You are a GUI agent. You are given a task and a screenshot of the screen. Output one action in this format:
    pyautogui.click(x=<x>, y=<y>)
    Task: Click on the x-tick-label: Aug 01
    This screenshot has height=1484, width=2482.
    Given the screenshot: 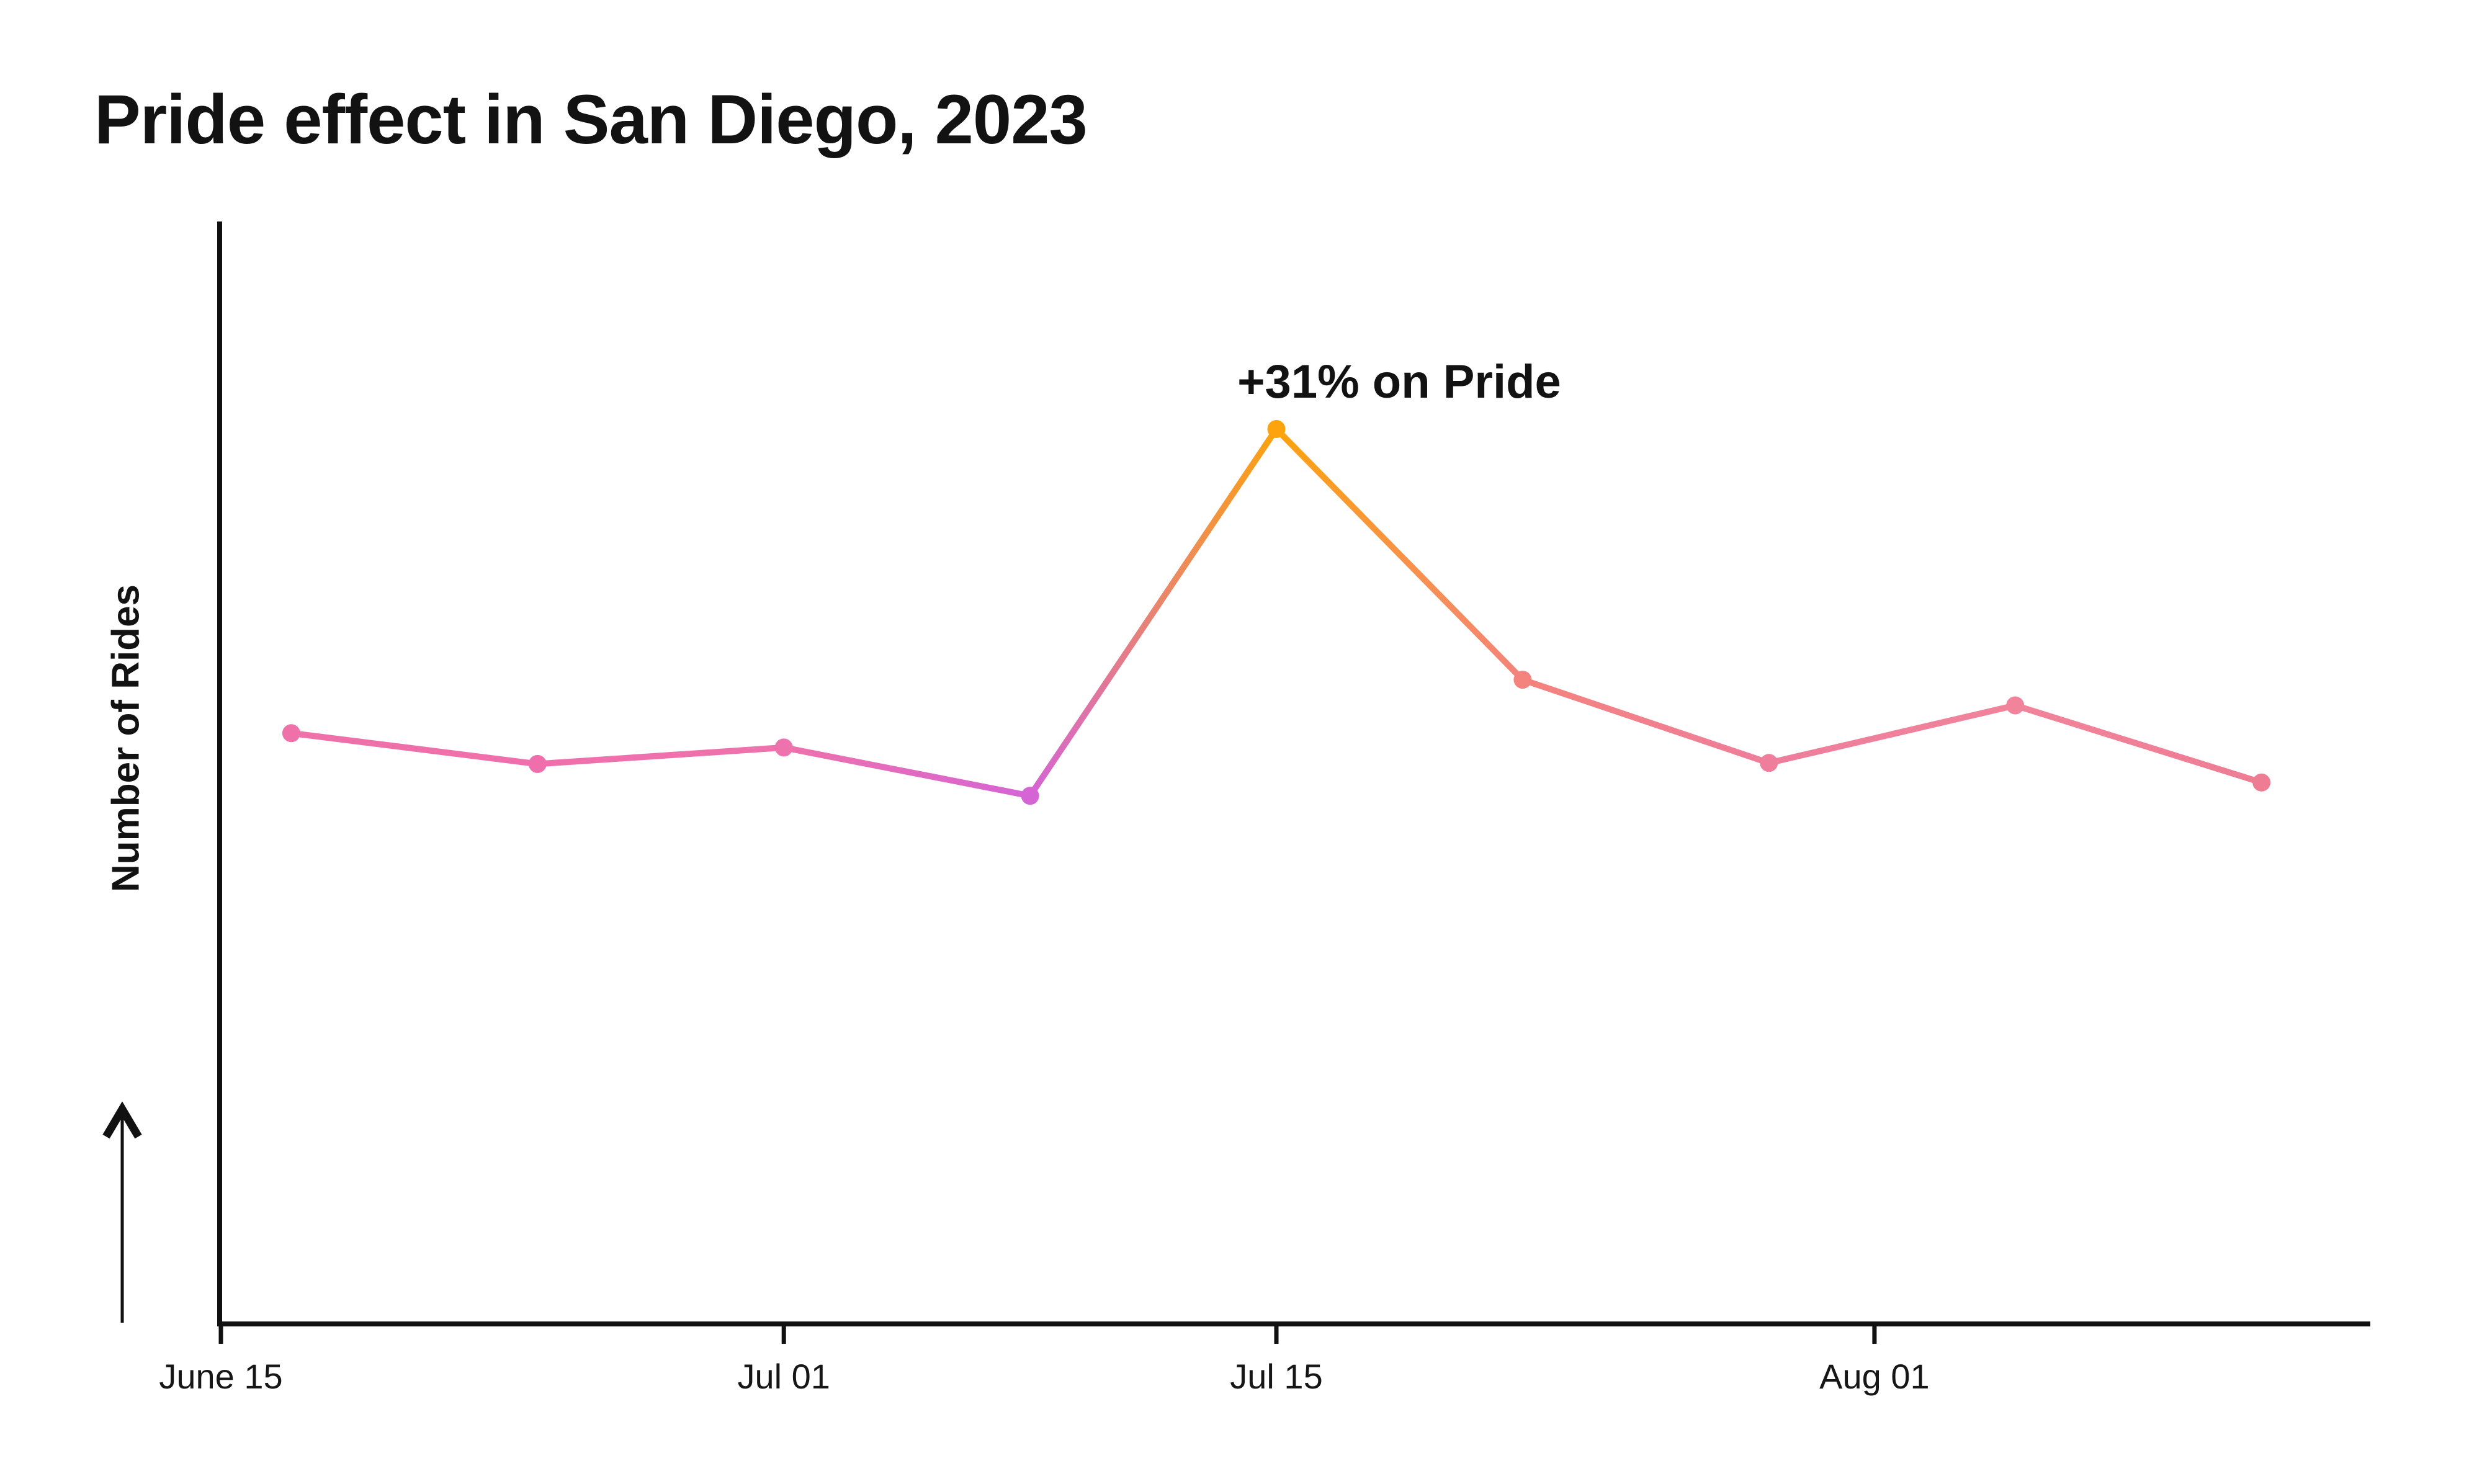 What is the action you would take?
    pyautogui.click(x=1875, y=1376)
    